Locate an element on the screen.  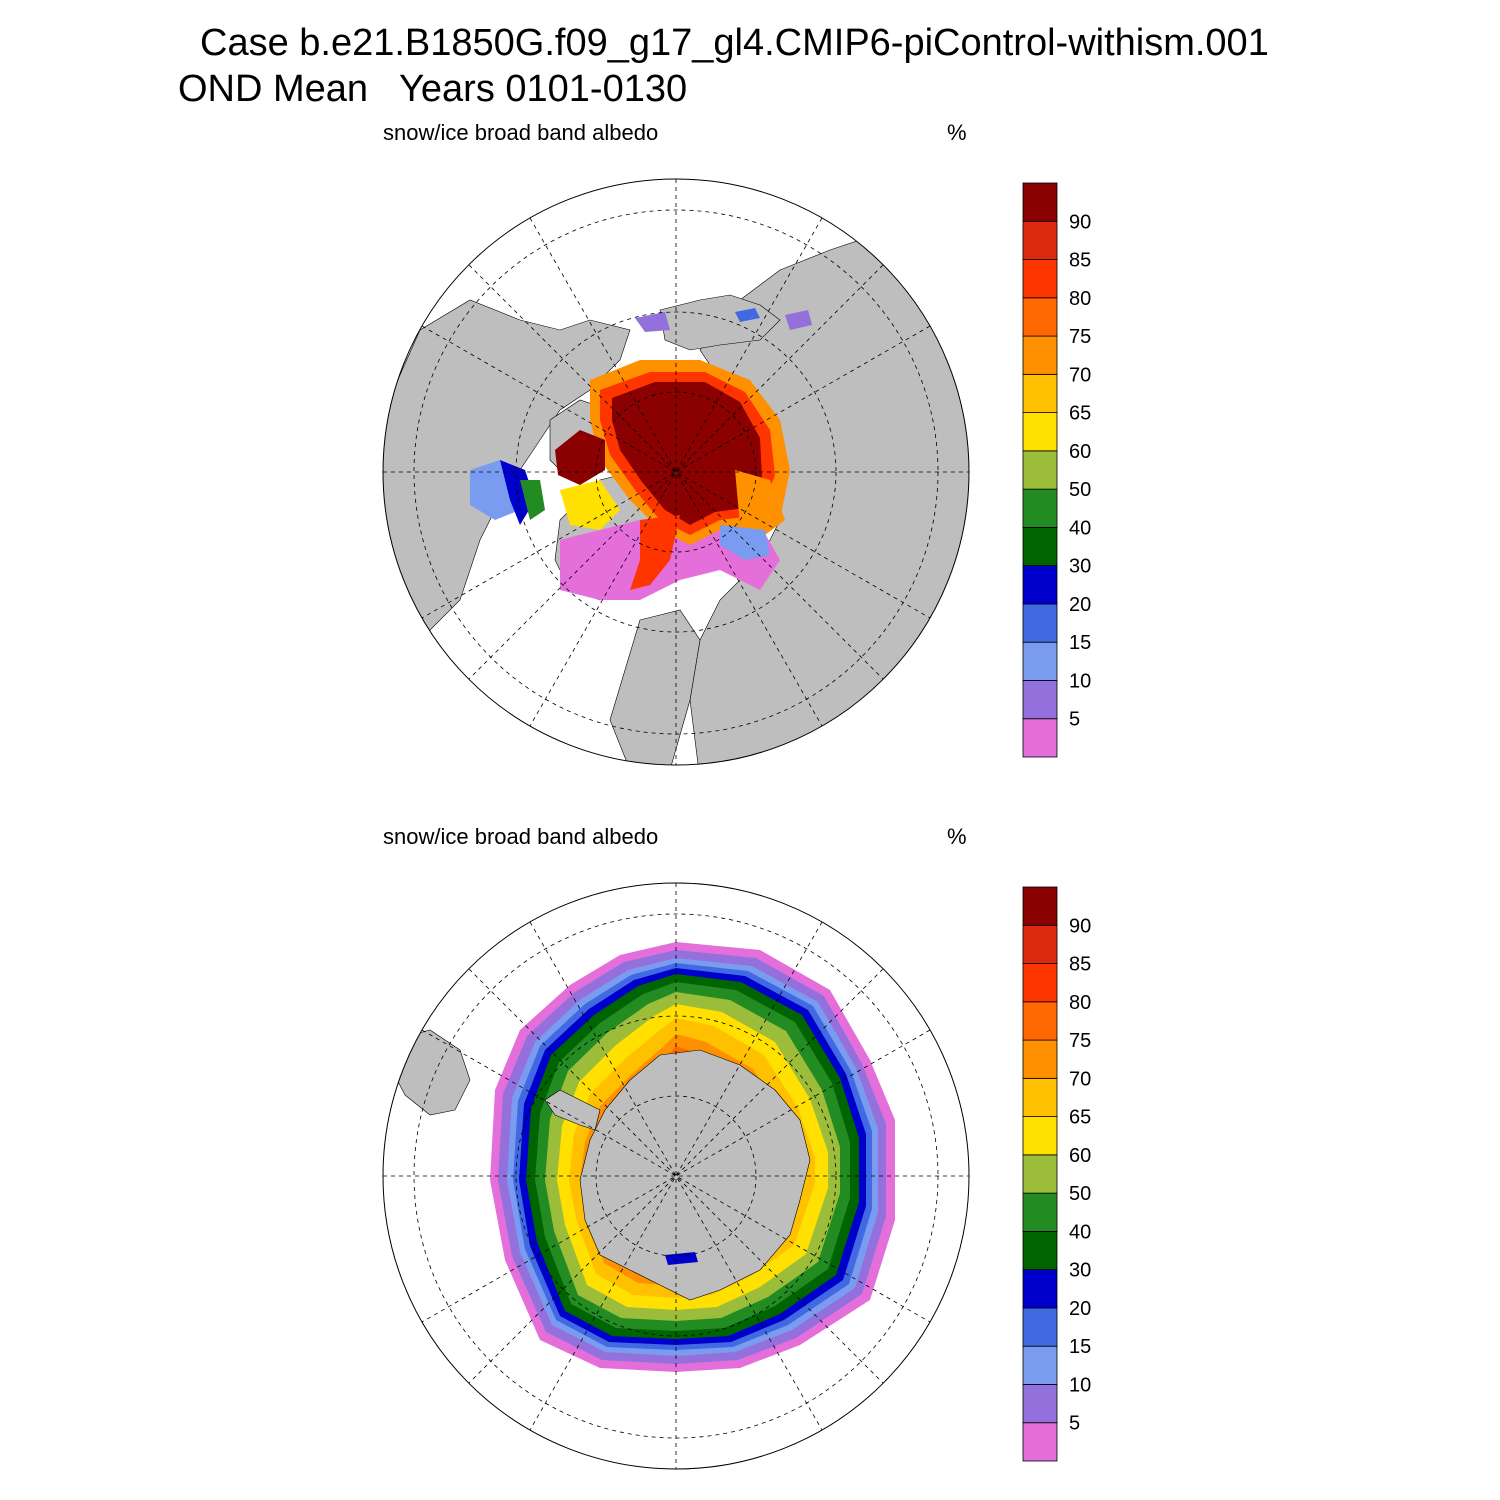
north-ice-bering is located at coordinates (652, 322).